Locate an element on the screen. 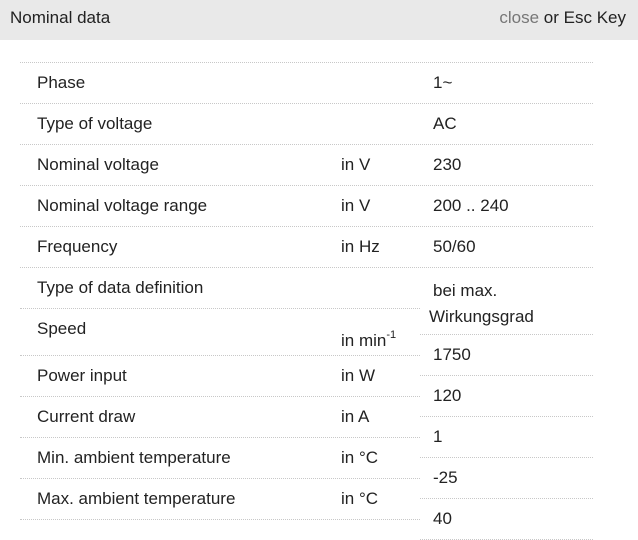  row-label: Speed is located at coordinates (62, 328).